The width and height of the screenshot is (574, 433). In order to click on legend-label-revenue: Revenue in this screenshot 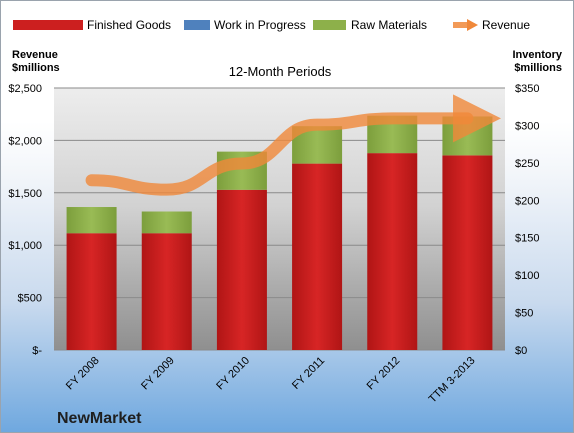, I will do `click(506, 25)`.